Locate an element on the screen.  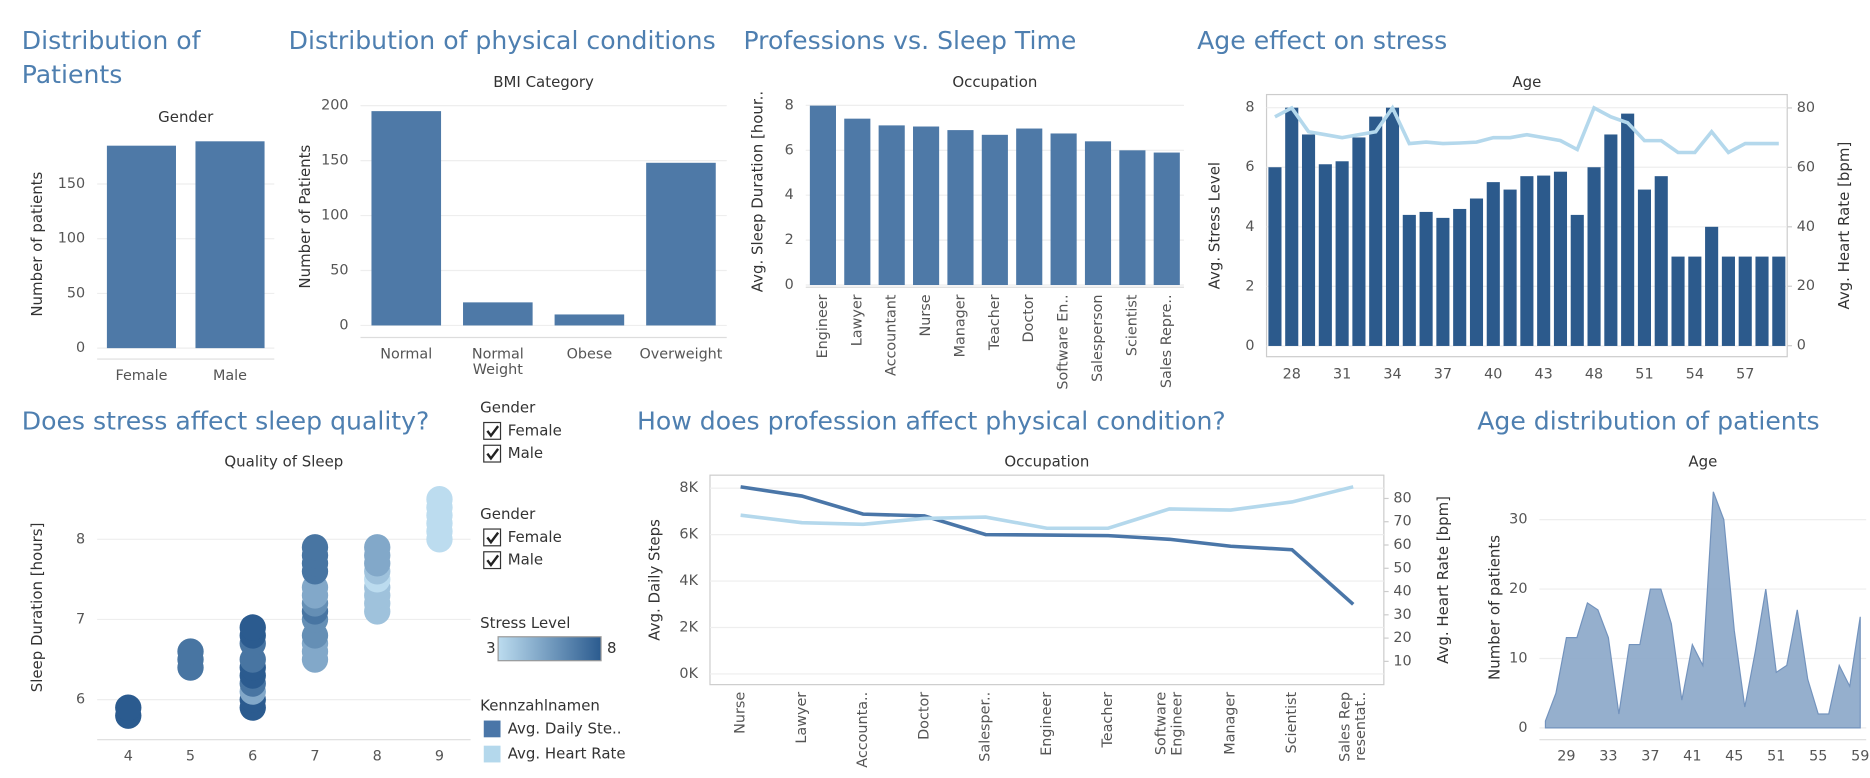
x-tick-label: 43 is located at coordinates (1544, 375).